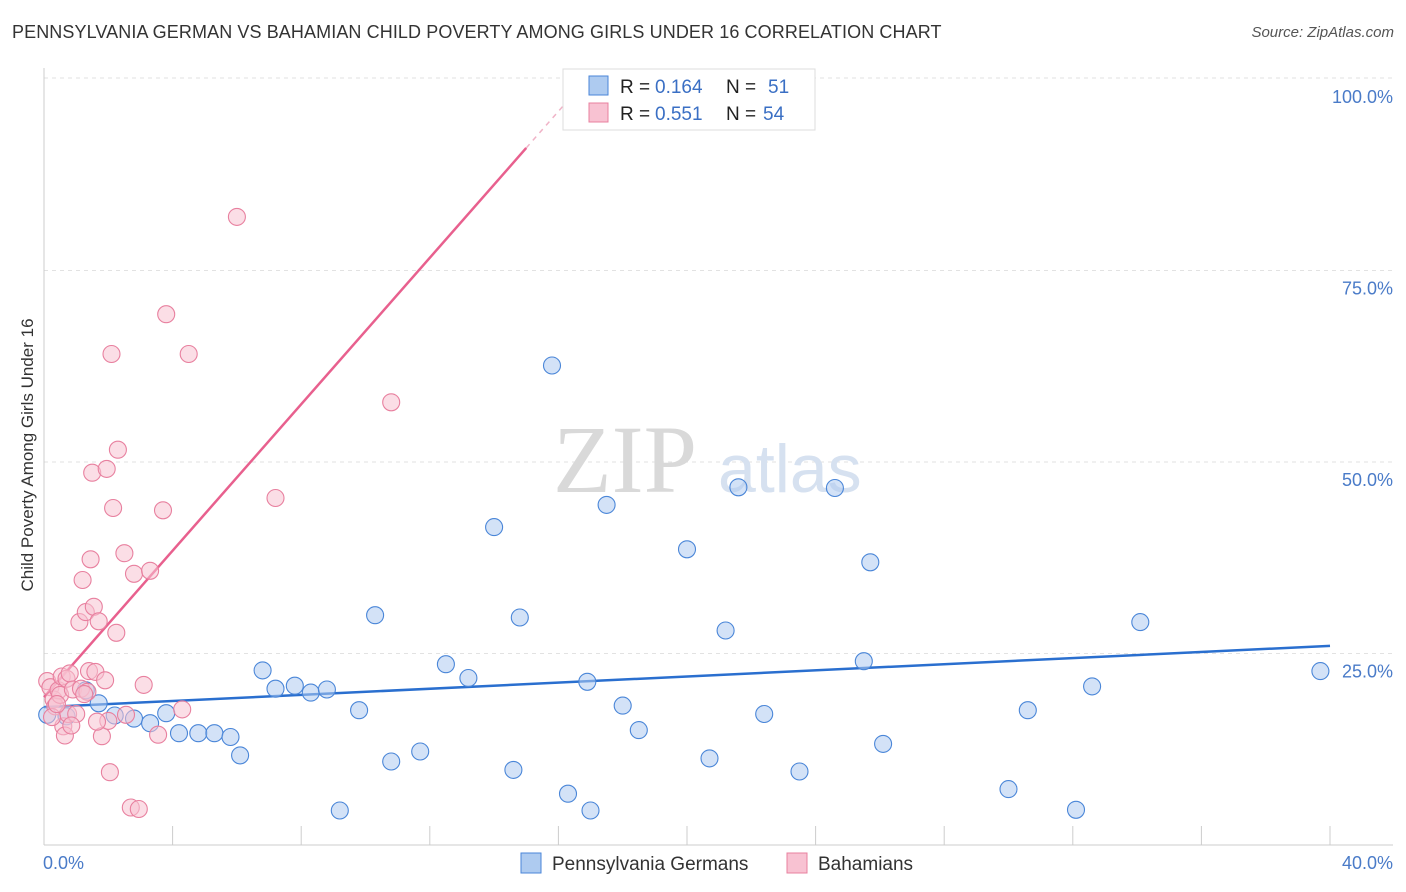 The image size is (1406, 892). I want to click on y-tick-label-25: 25.0%, so click(1367, 672).